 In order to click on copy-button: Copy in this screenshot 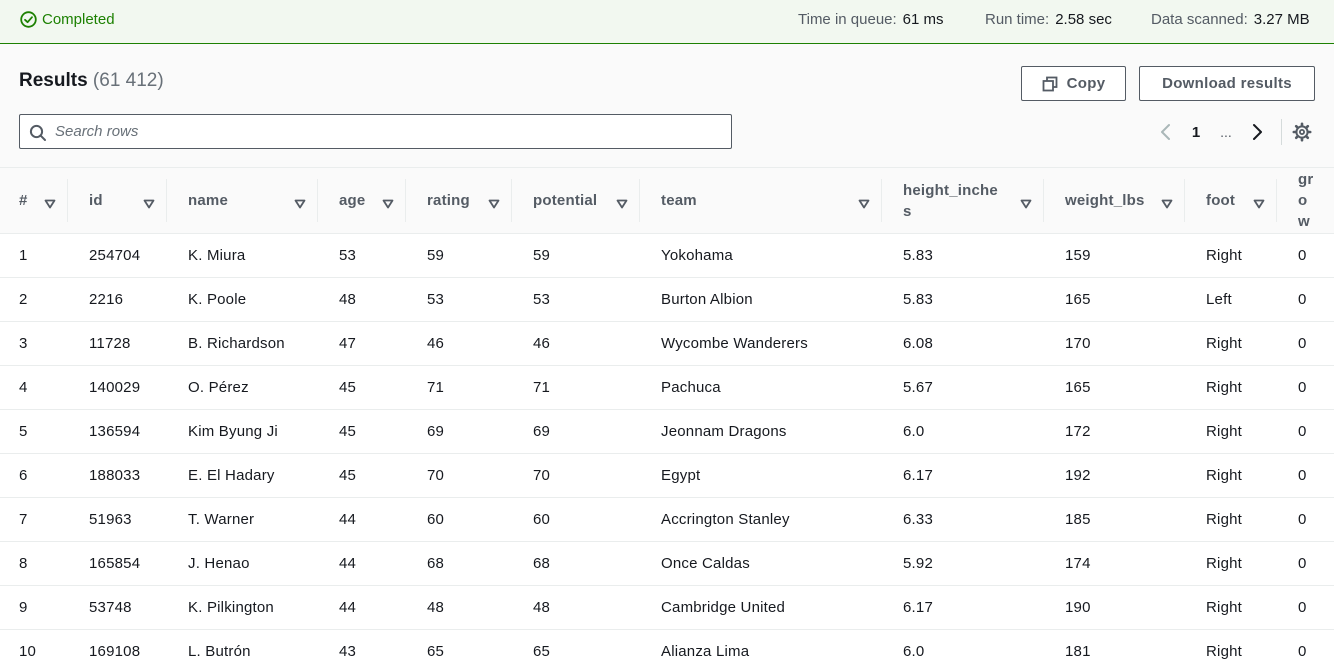, I will do `click(1073, 83)`.